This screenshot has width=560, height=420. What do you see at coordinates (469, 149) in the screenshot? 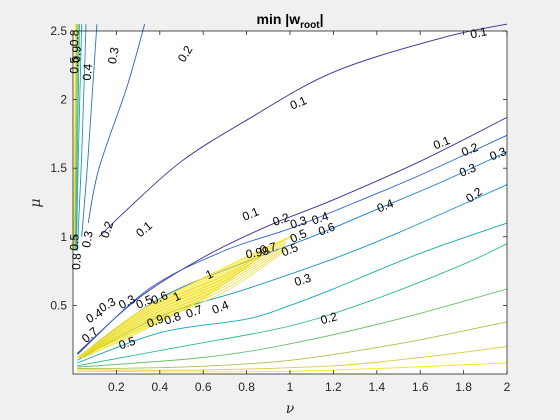
I see `contour-label-22: 0.2` at bounding box center [469, 149].